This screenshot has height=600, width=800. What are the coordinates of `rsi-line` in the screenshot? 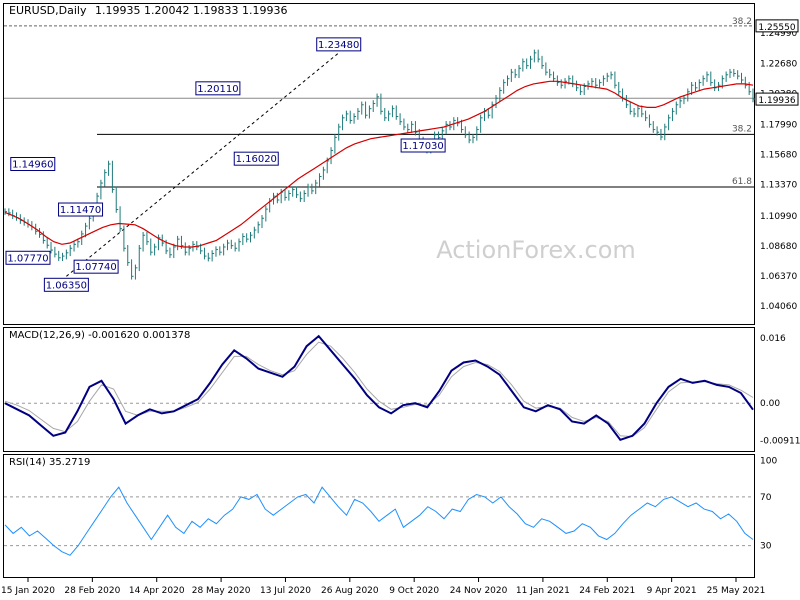 It's located at (379, 521).